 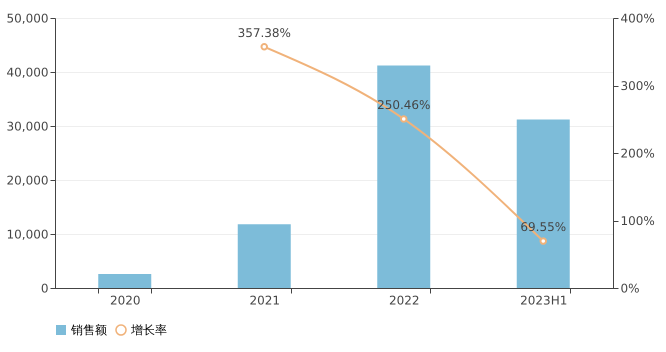 I want to click on y2-tick-label: 0%, so click(x=630, y=289).